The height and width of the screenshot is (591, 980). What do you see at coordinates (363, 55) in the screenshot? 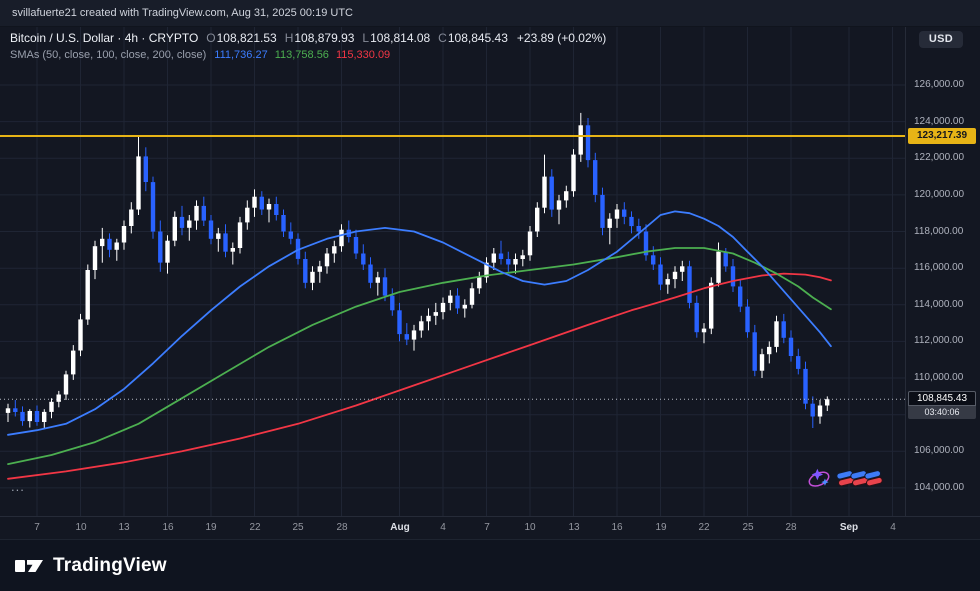
I see `sma200-value: 115,330.09` at bounding box center [363, 55].